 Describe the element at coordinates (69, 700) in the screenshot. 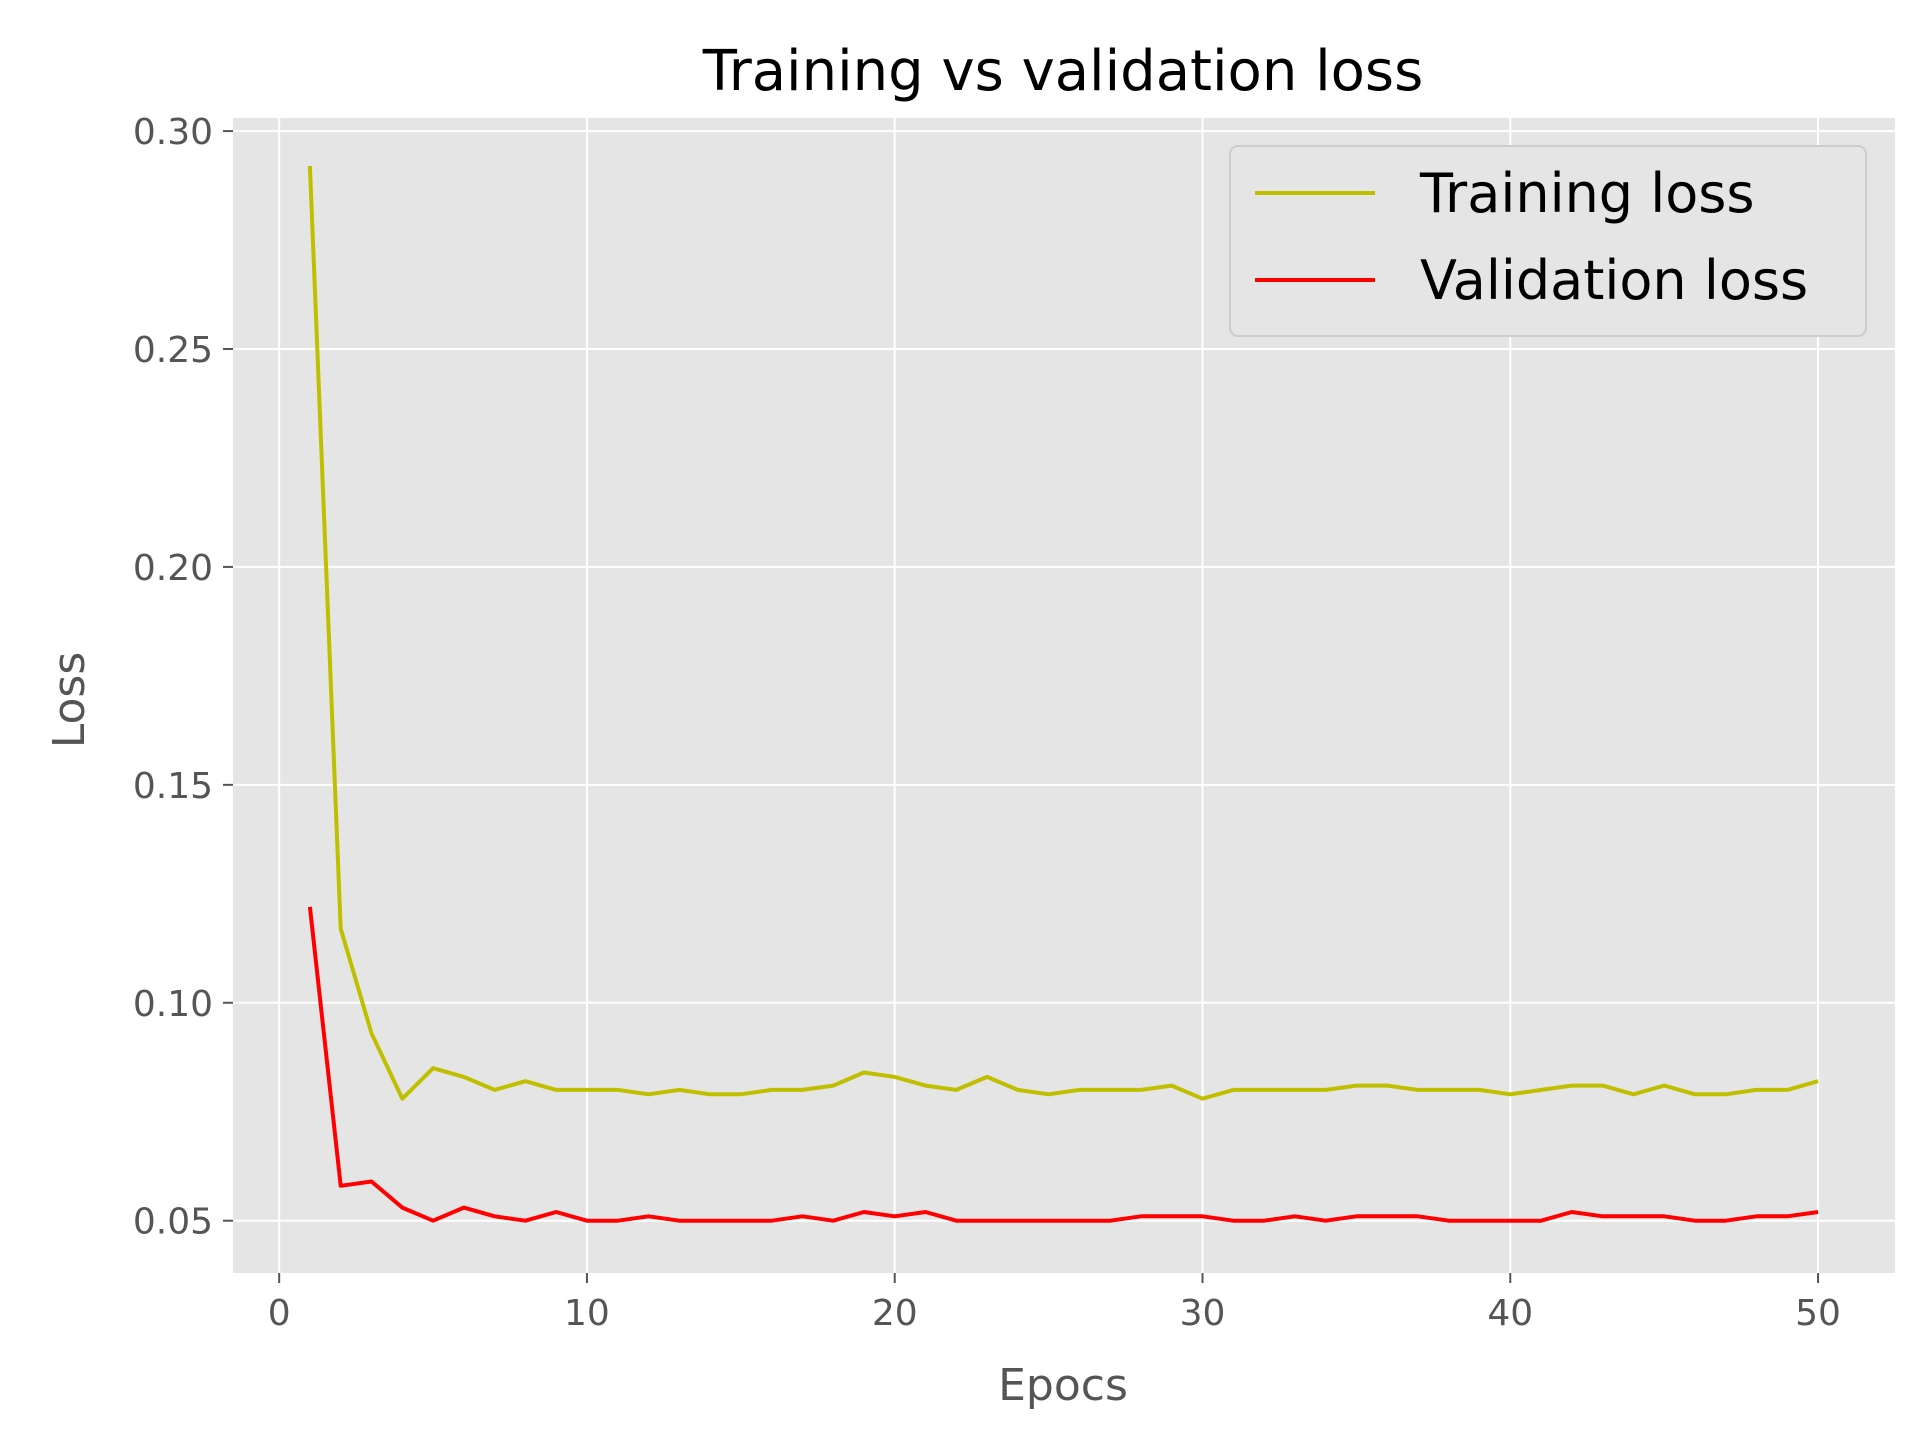

I see `y-axis-label: Loss` at that location.